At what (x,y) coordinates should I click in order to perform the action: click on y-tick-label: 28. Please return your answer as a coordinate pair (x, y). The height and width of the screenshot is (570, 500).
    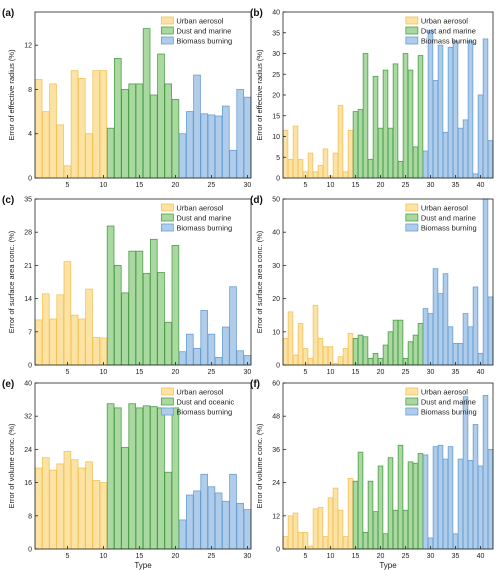
    Looking at the image, I should click on (28, 233).